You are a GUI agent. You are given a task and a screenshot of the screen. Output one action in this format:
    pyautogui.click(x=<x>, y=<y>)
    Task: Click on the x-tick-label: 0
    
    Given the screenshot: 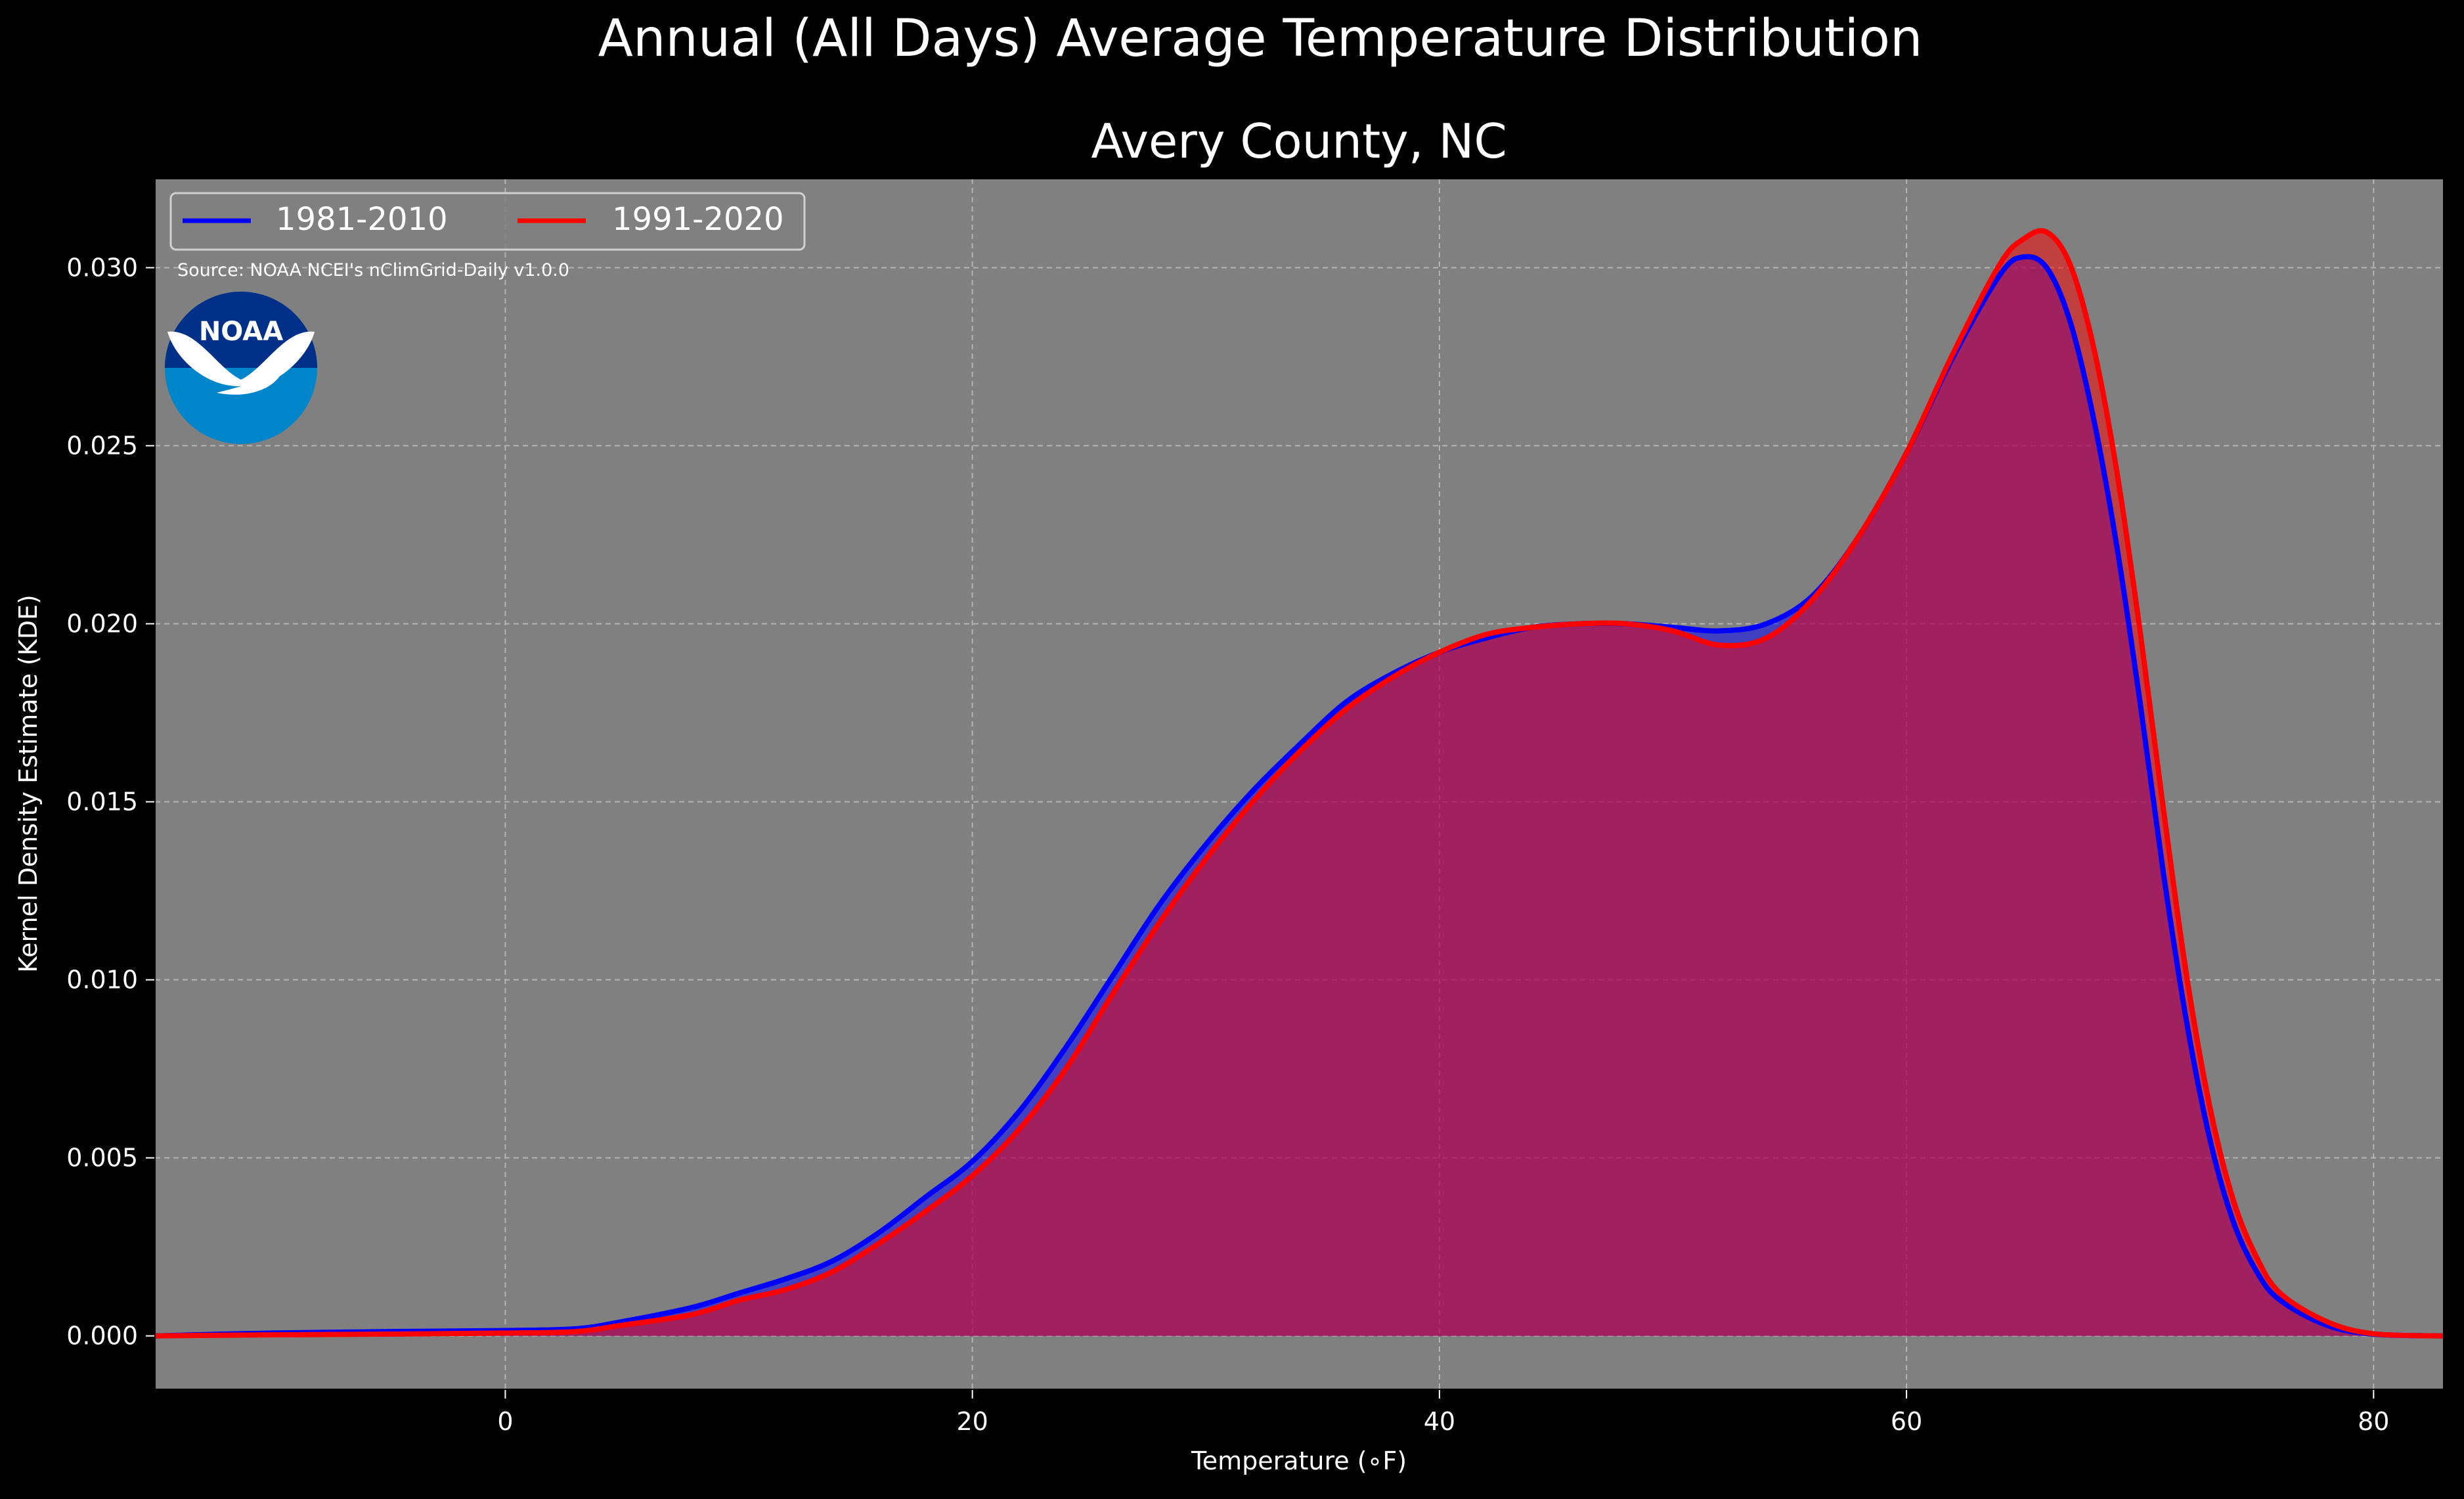 What is the action you would take?
    pyautogui.click(x=505, y=1421)
    